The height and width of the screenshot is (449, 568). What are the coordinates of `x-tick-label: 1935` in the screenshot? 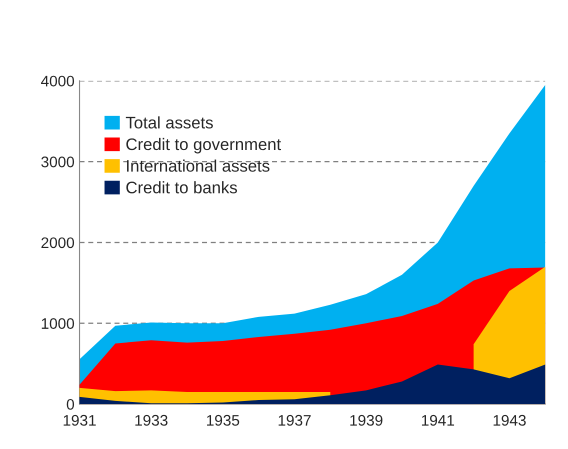 It's located at (223, 420).